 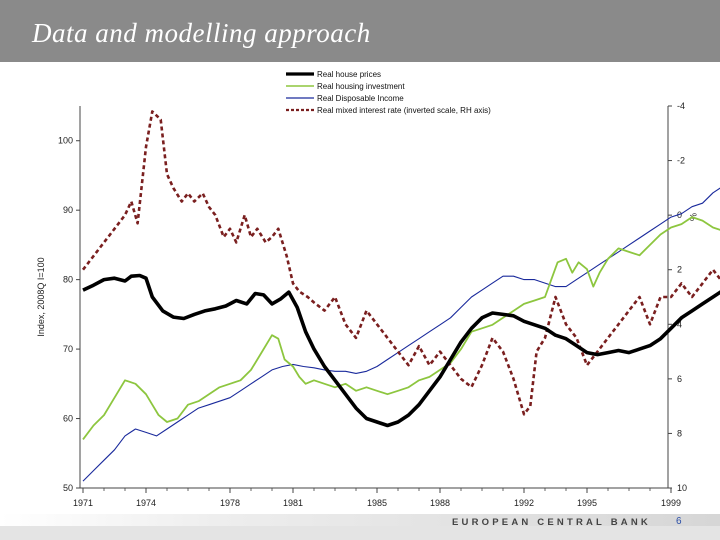 I want to click on y-axis-label: Index, 2008Q I=100, so click(x=41, y=296).